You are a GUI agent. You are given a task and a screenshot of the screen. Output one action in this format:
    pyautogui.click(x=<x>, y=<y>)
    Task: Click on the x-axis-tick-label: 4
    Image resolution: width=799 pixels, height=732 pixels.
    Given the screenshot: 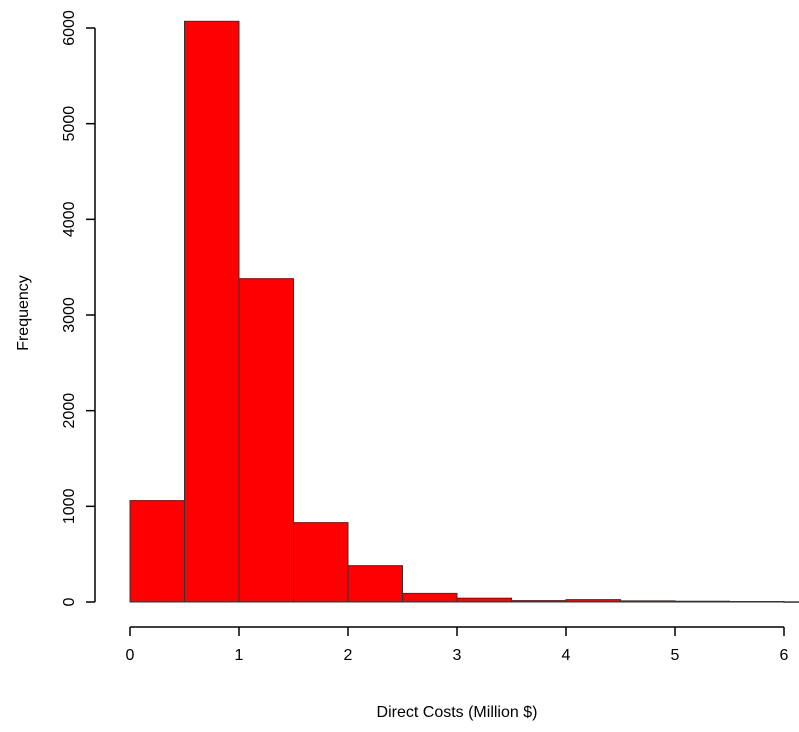 What is the action you would take?
    pyautogui.click(x=566, y=655)
    